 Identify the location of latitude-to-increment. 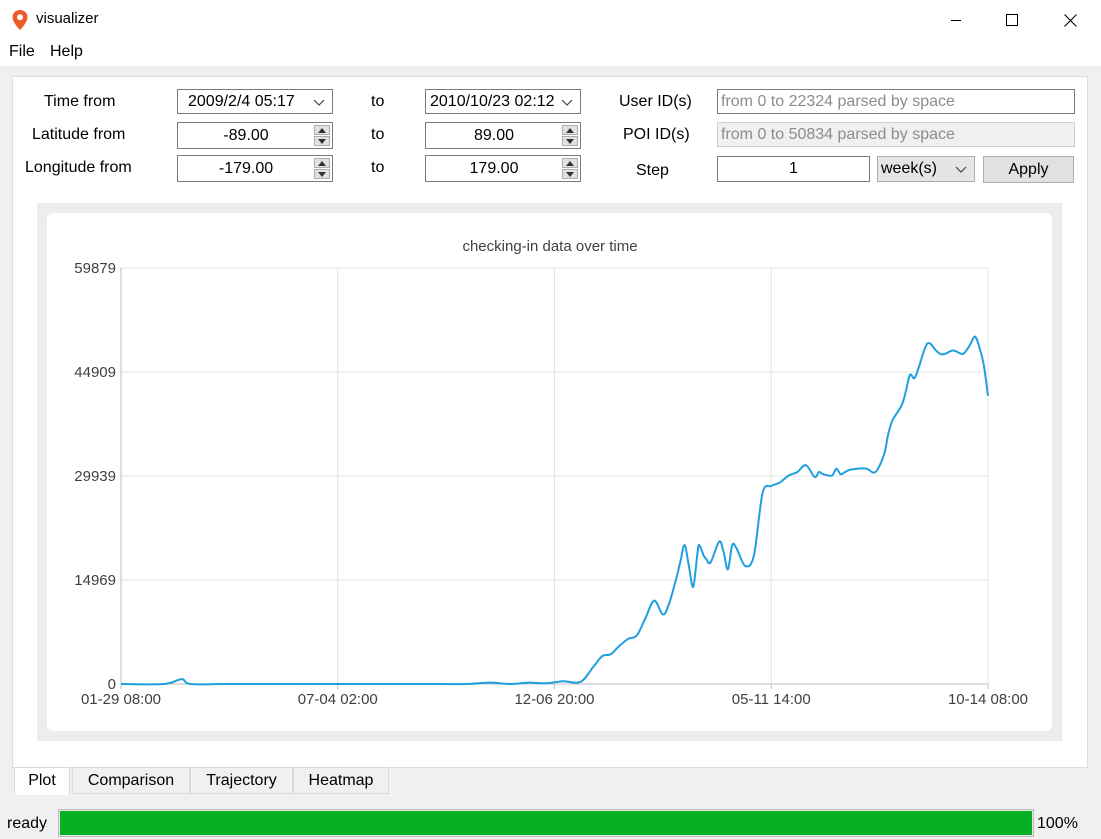
(570, 130).